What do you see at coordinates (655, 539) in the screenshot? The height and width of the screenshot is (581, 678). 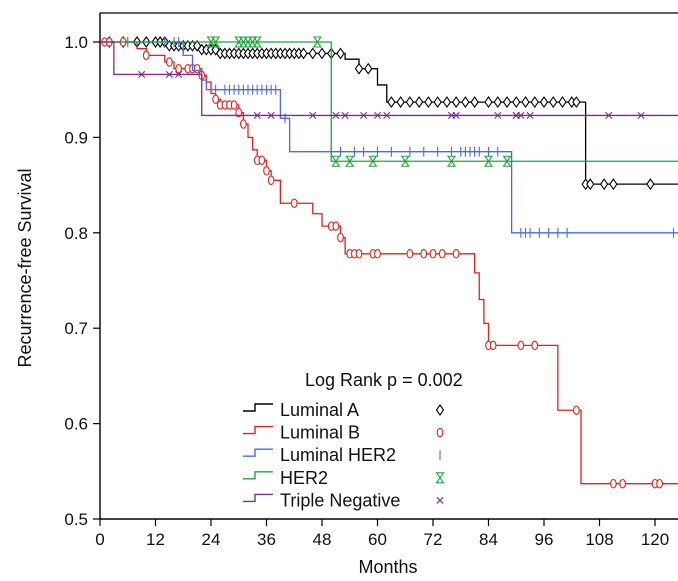 I see `x-tick-label: 120` at bounding box center [655, 539].